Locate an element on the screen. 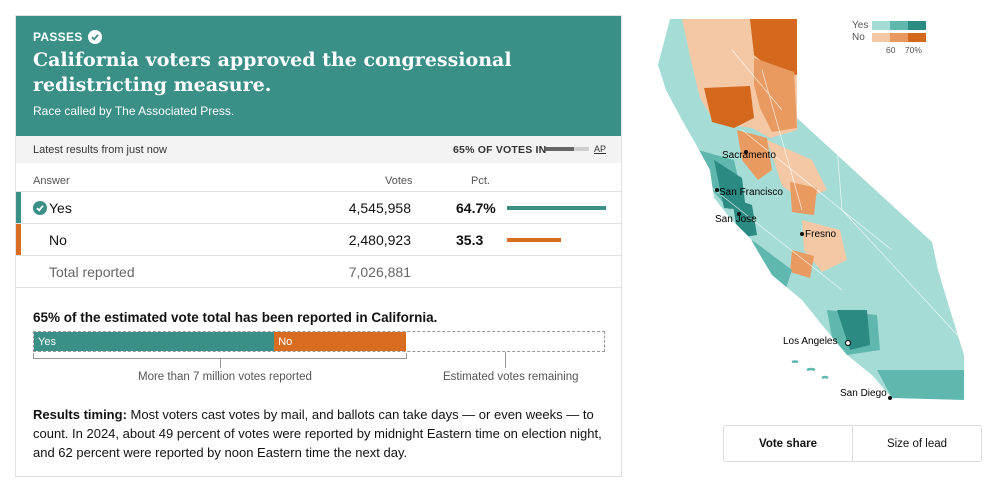  answer-pct: 35.3 is located at coordinates (470, 240).